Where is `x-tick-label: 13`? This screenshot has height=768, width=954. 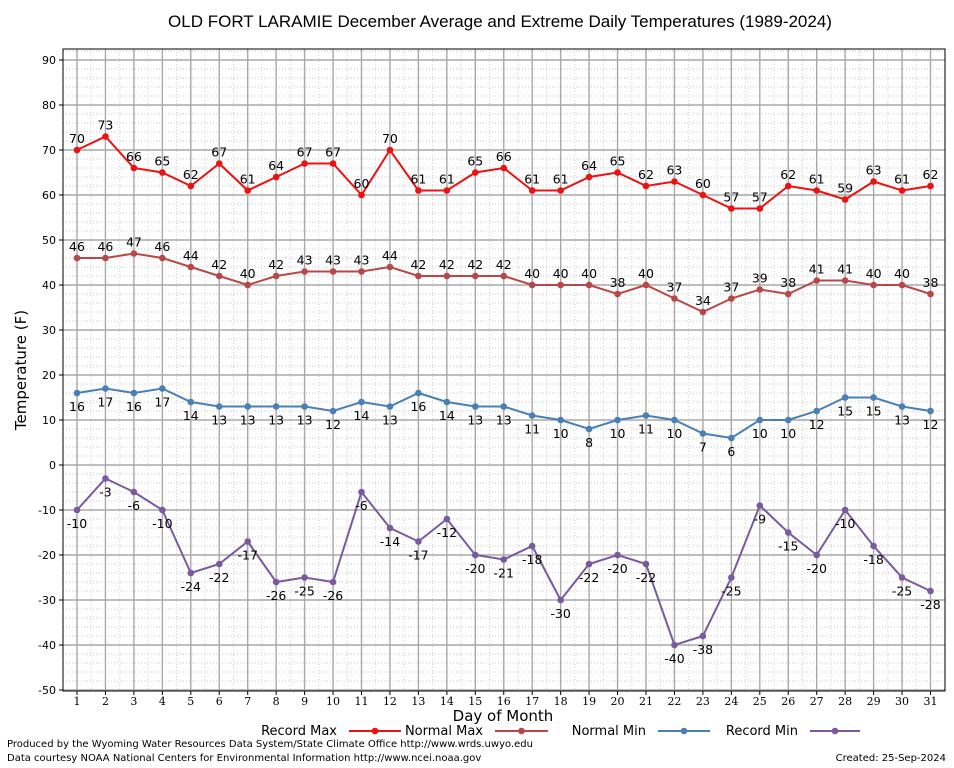 x-tick-label: 13 is located at coordinates (418, 701).